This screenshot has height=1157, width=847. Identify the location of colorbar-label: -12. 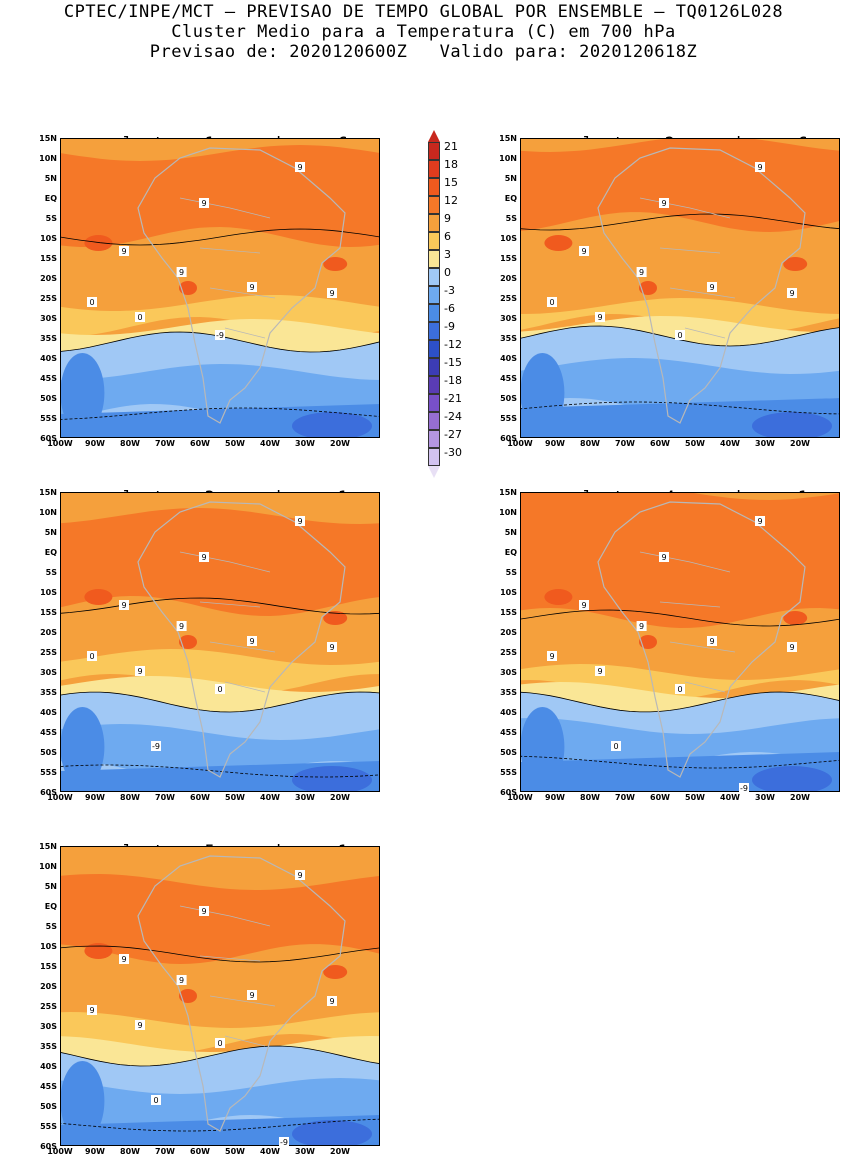
(453, 344).